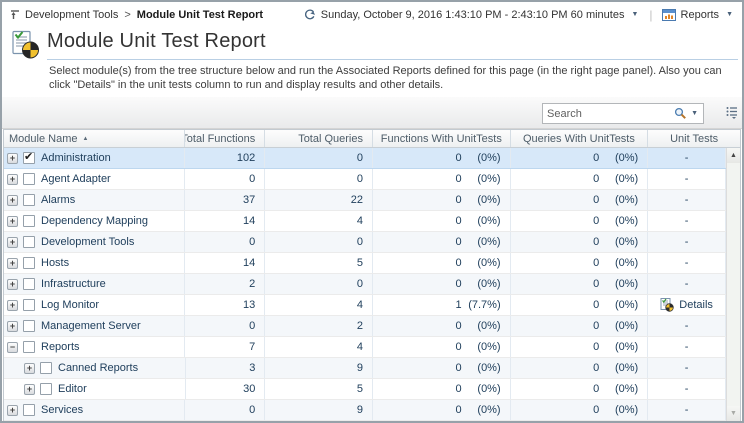 Image resolution: width=744 pixels, height=423 pixels. I want to click on details-report-icon, so click(667, 305).